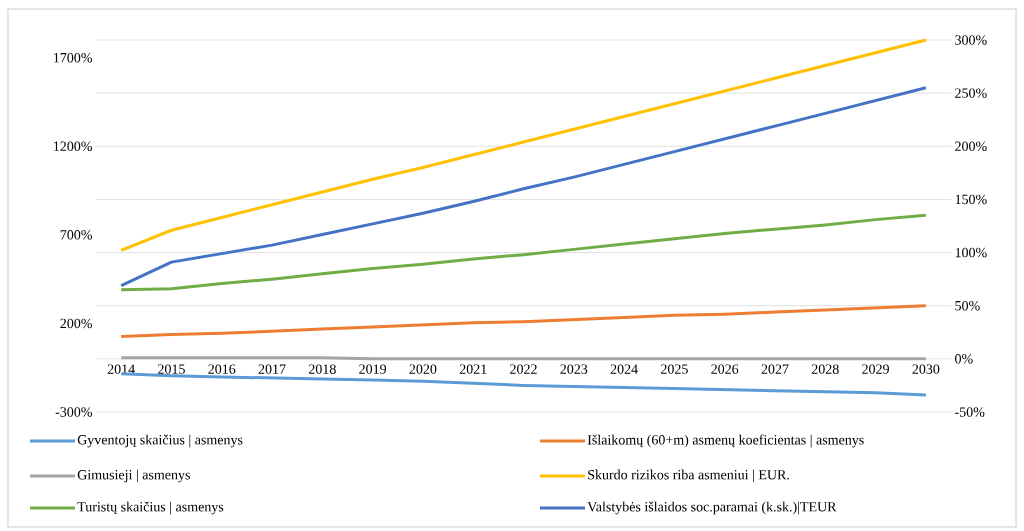  Describe the element at coordinates (523, 369) in the screenshot. I see `x-tick-label: 2022` at that location.